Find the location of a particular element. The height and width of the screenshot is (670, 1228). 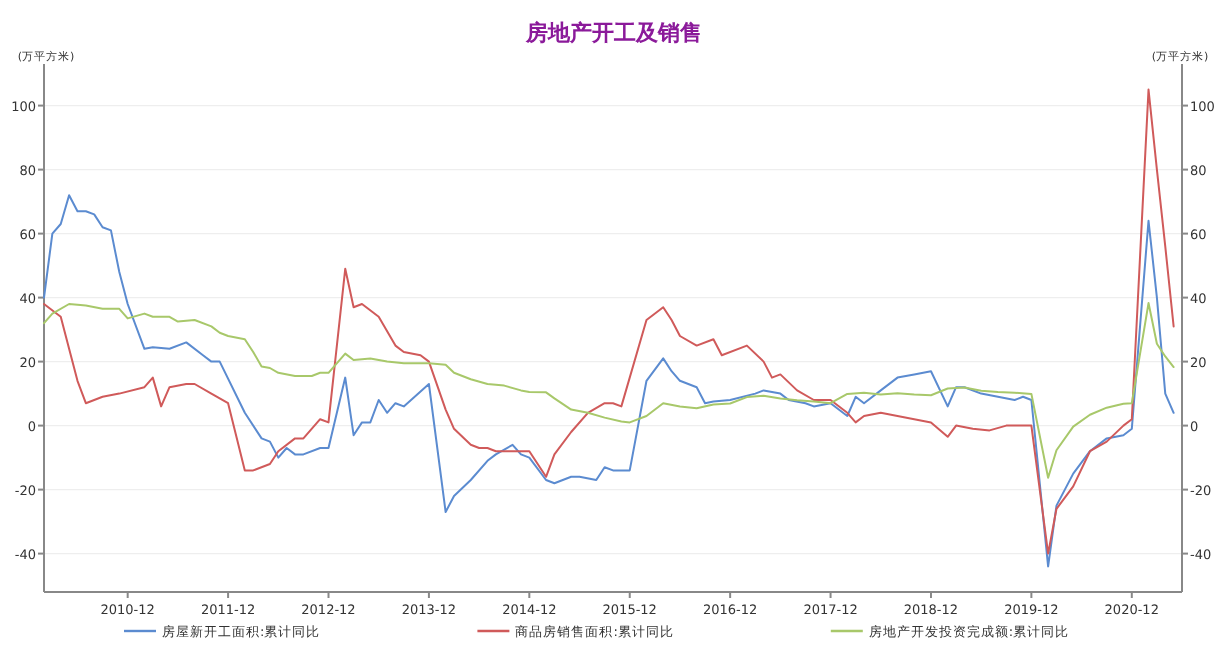

chart-title: 房地产开工及销售 is located at coordinates (613, 33).